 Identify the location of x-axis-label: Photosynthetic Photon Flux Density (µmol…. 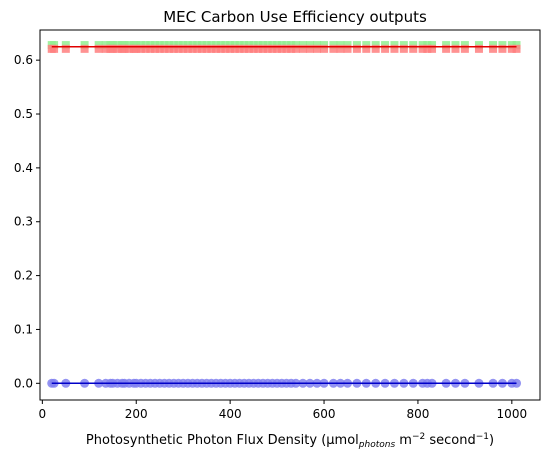
(290, 441).